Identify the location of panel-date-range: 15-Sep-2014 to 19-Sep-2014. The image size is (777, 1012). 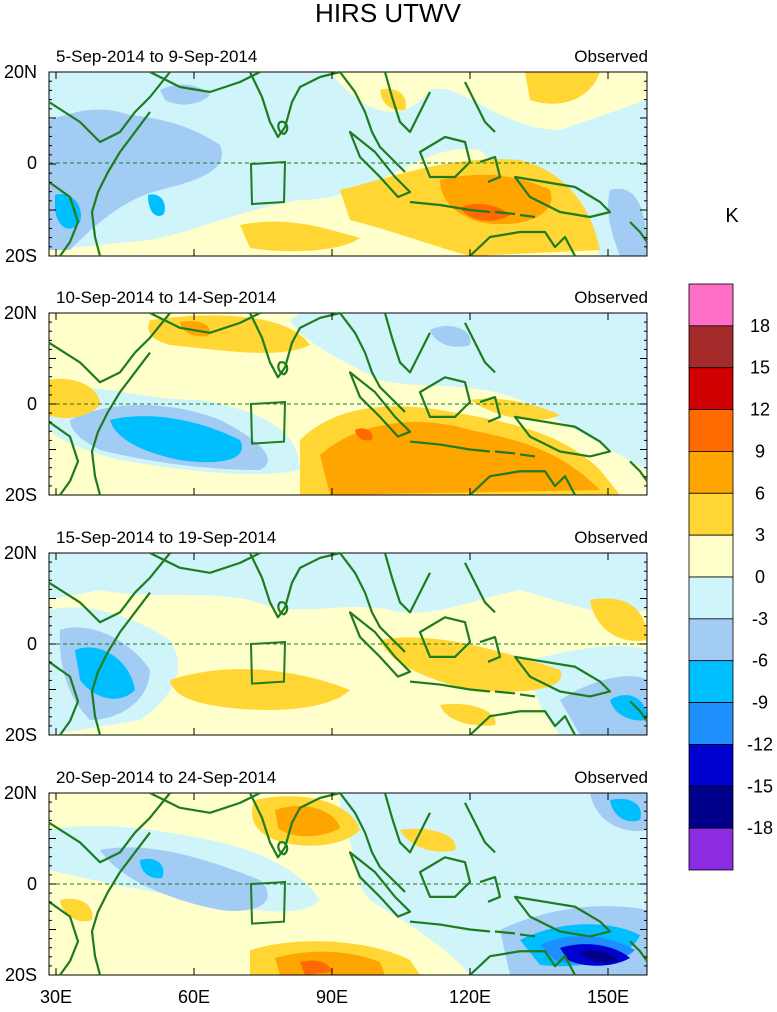
(166, 537).